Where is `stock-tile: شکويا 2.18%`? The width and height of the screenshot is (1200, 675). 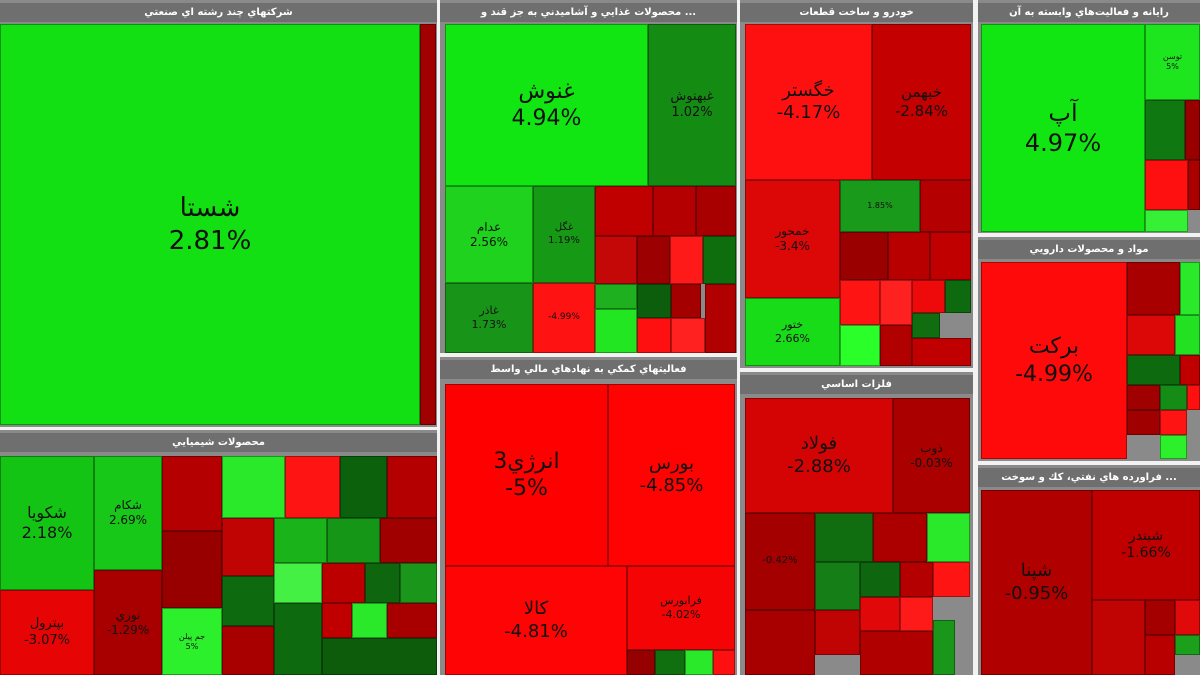
stock-tile: شکويا 2.18% is located at coordinates (47, 523).